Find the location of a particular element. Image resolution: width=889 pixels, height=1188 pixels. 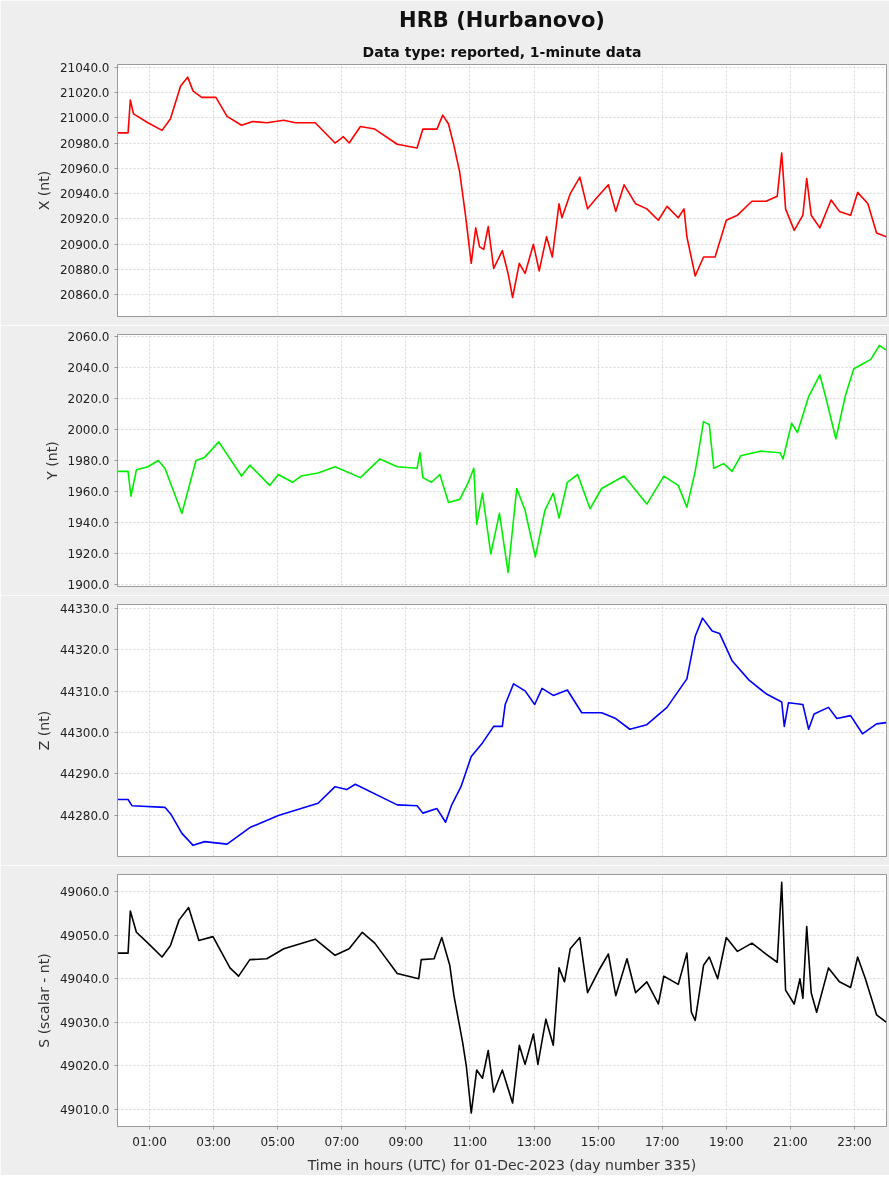

y-tick-label: 1980.0 is located at coordinates (88, 461).